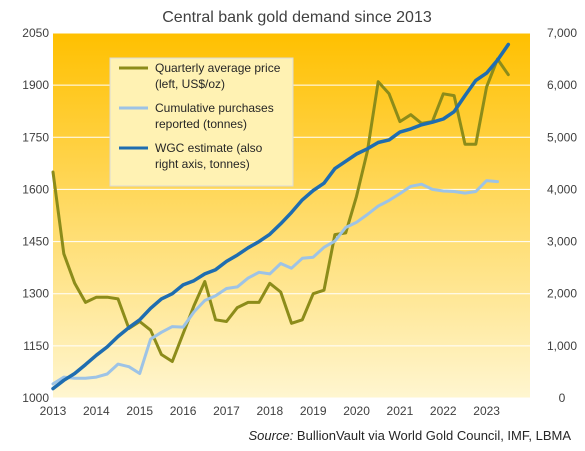  Describe the element at coordinates (297, 17) in the screenshot. I see `chart-title: Central bank gold demand since 2013` at that location.